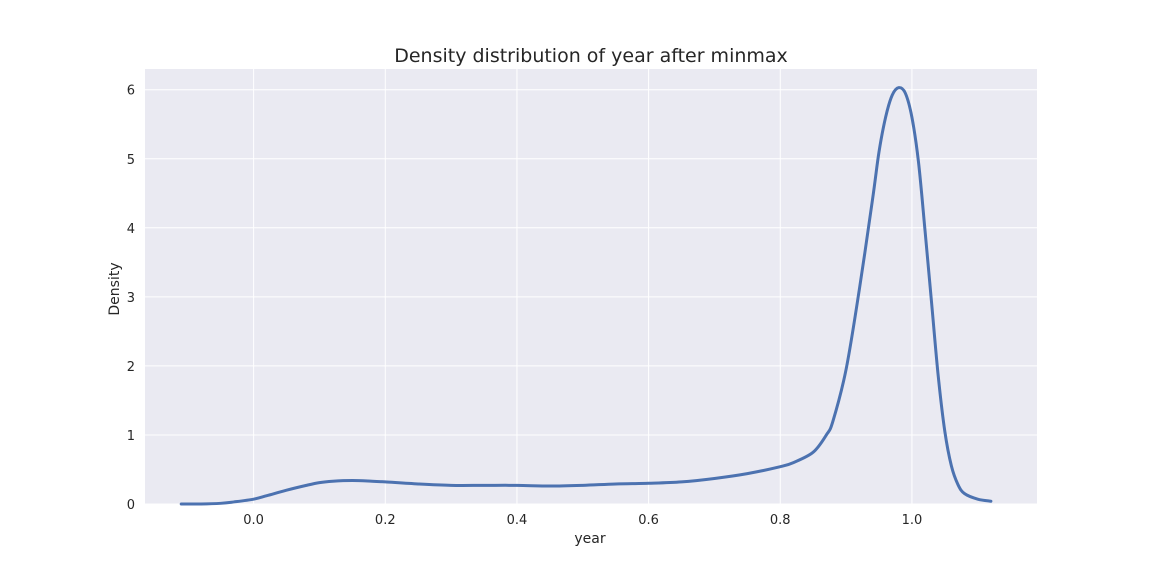  Describe the element at coordinates (589, 539) in the screenshot. I see `x-axis-label: year` at that location.